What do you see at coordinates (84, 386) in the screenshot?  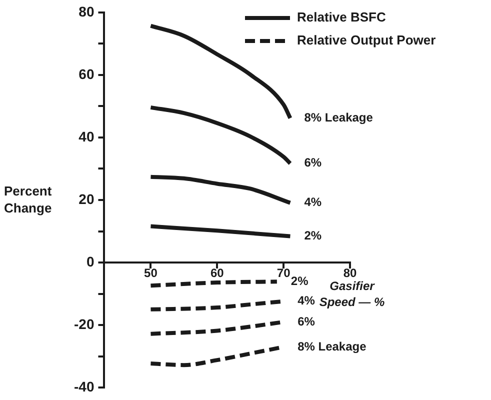 I see `y-tick-label: -40` at bounding box center [84, 386].